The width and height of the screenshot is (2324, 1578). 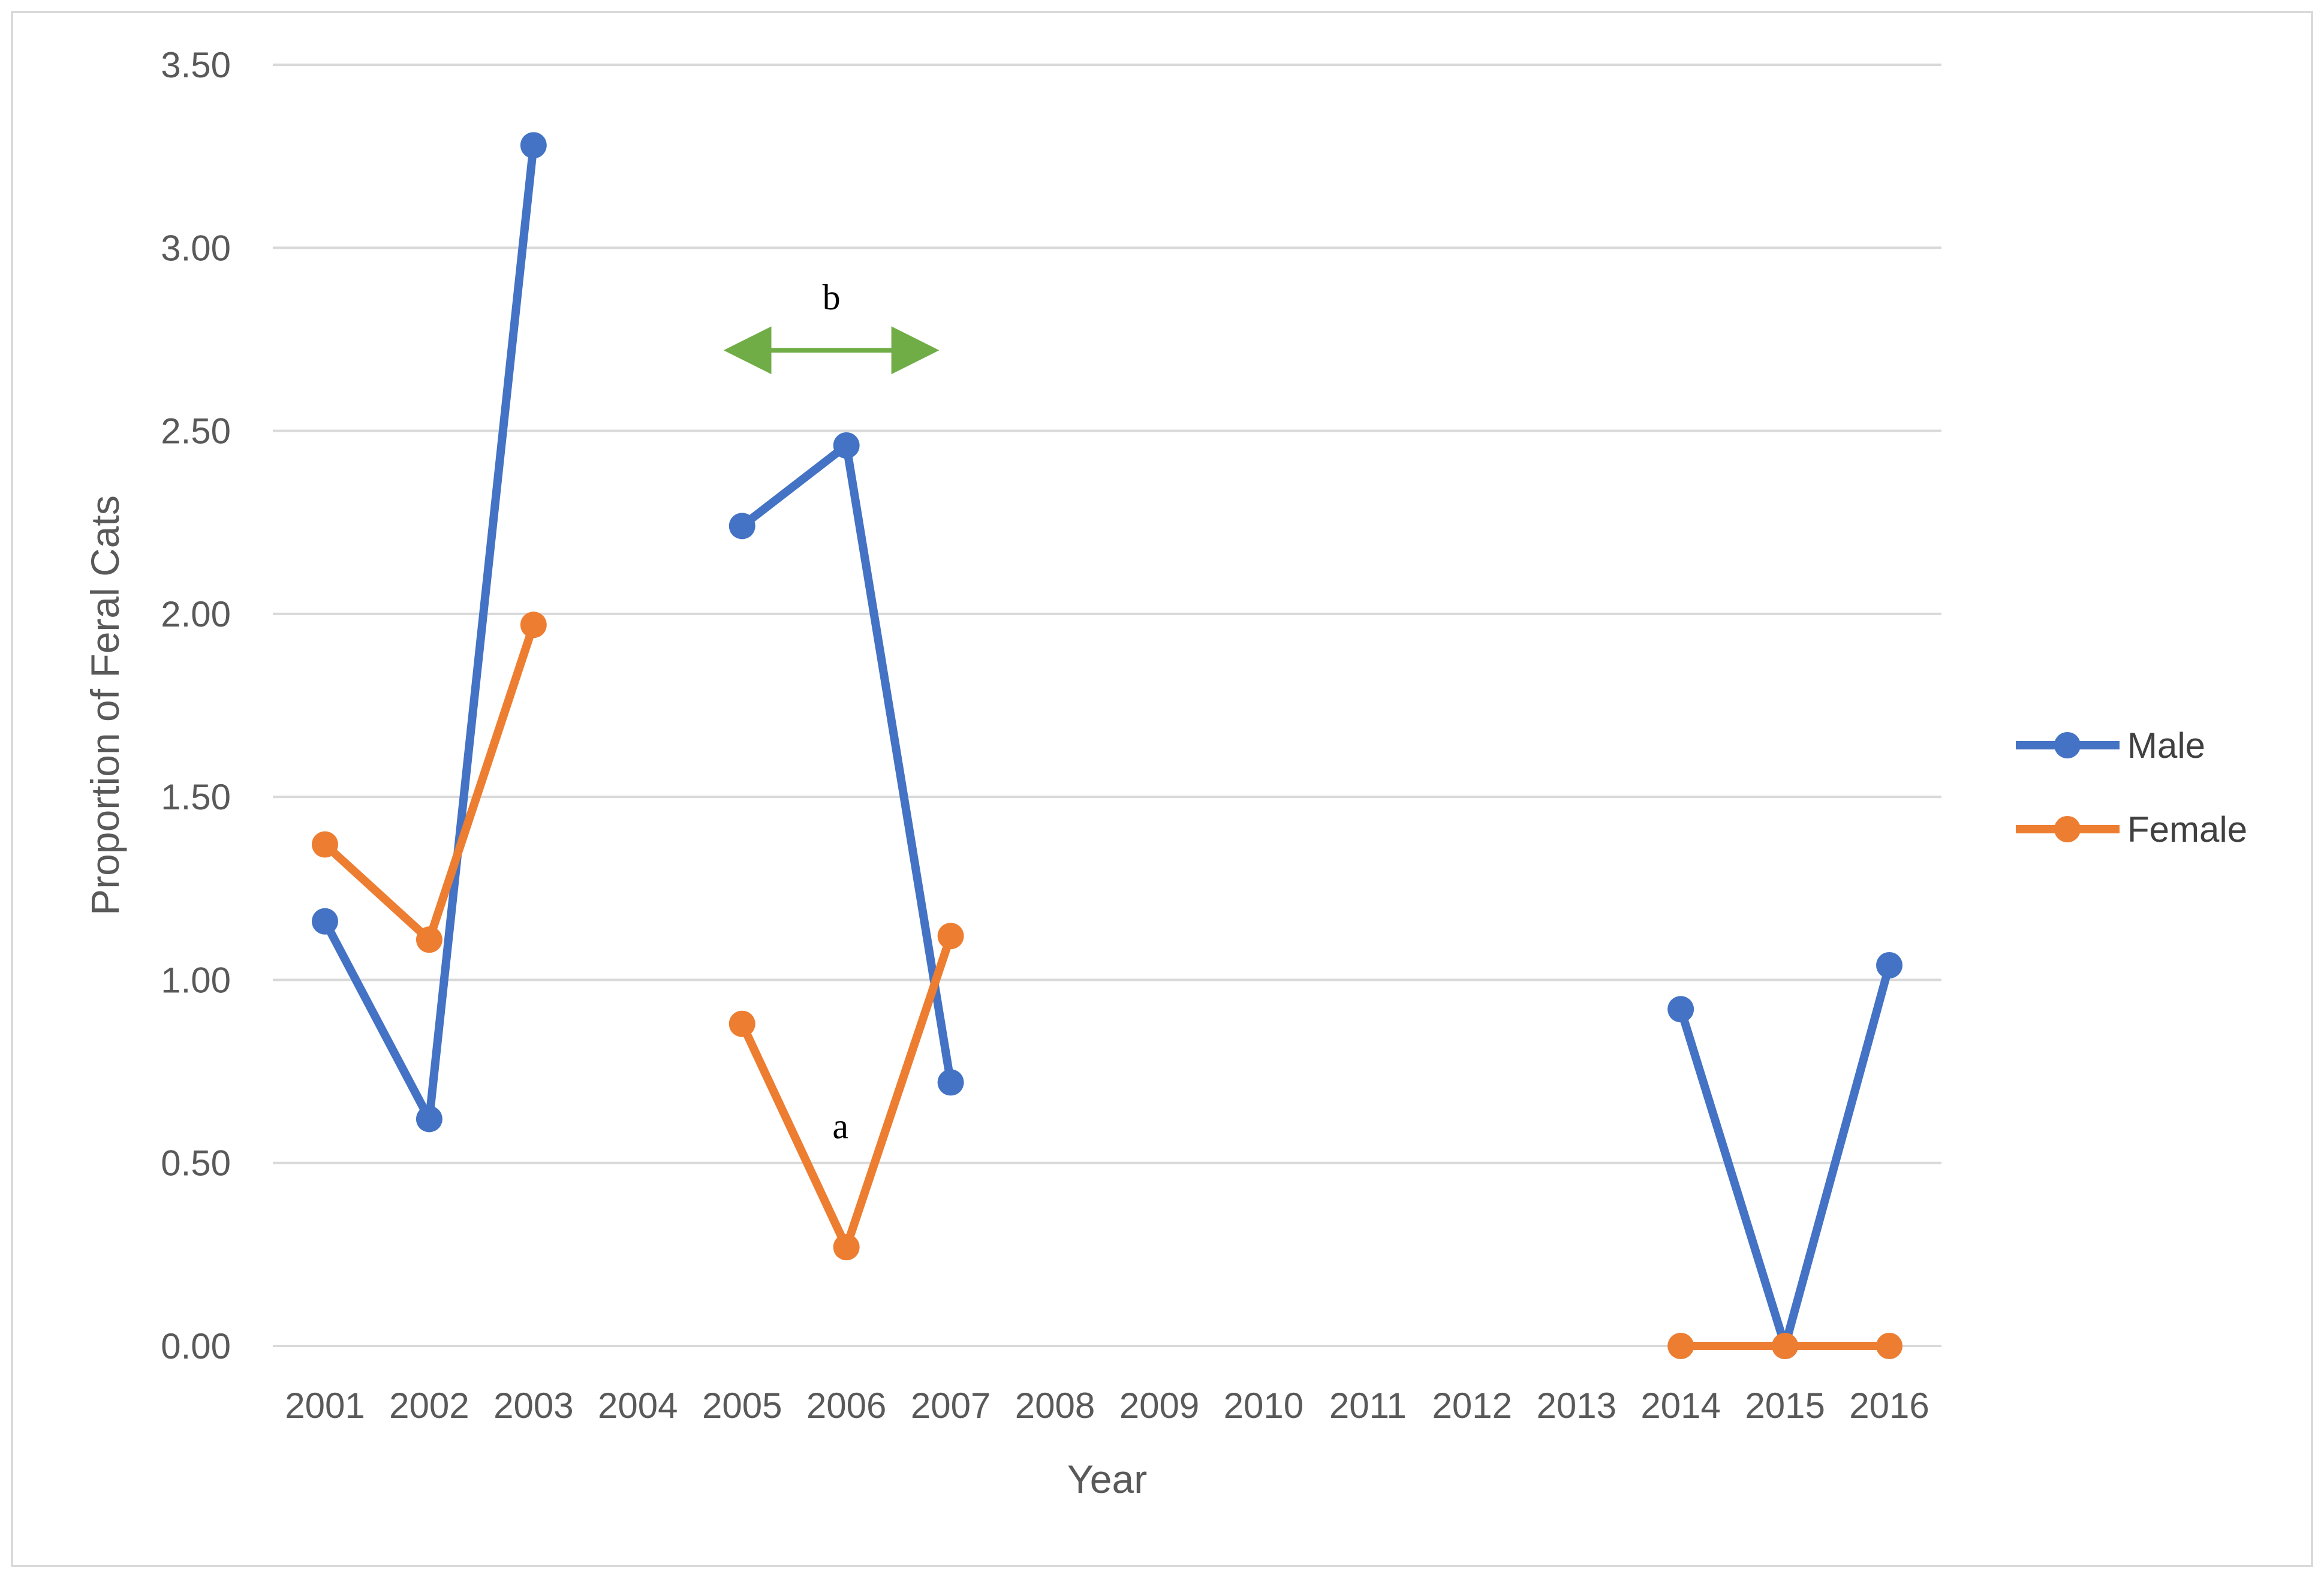 What do you see at coordinates (196, 797) in the screenshot?
I see `y-tick-label: 1.50` at bounding box center [196, 797].